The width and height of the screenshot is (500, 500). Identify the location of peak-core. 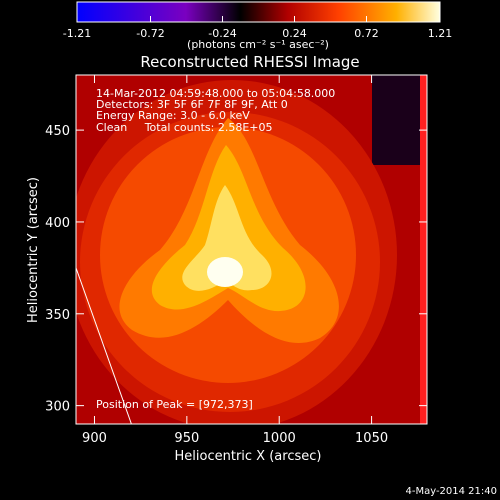
(225, 272).